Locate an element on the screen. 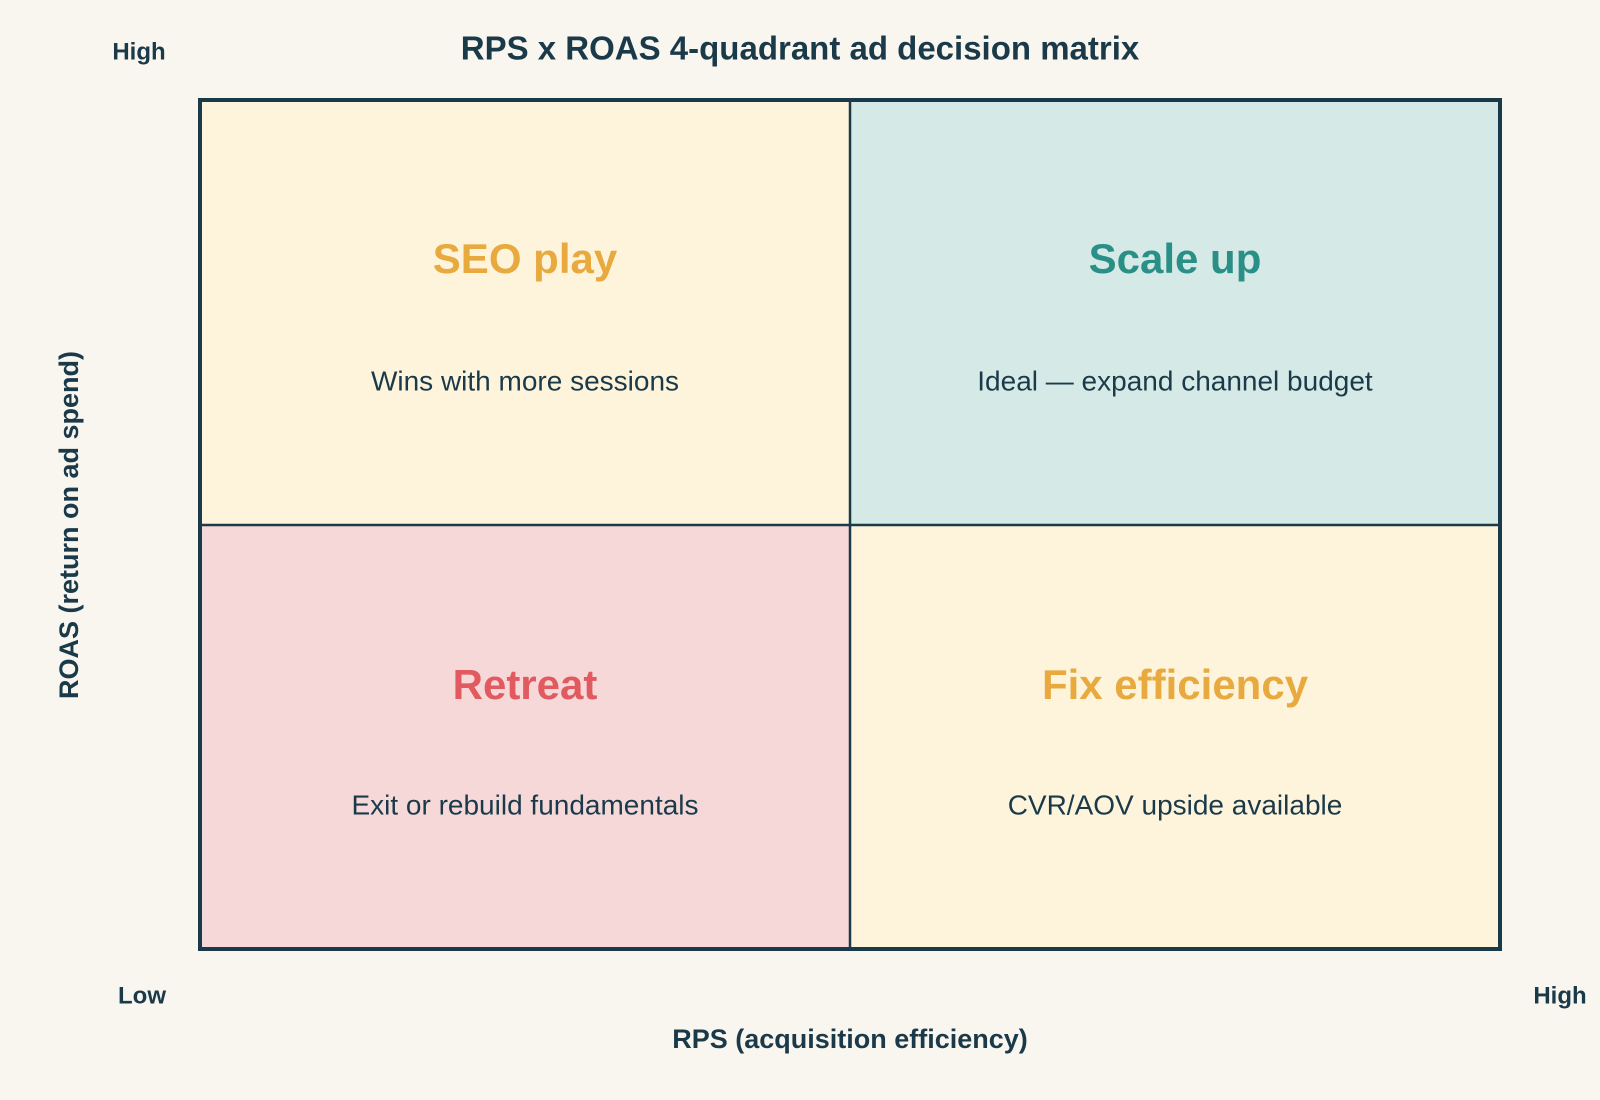 The height and width of the screenshot is (1100, 1600). x-high-label: High is located at coordinates (1559, 995).